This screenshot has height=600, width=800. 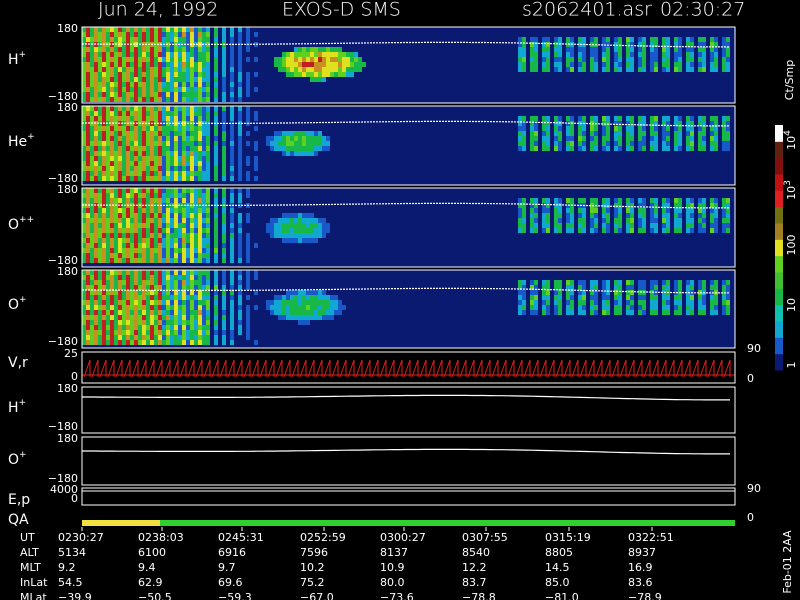 I want to click on ephemeris-value: 69.6, so click(x=230, y=582).